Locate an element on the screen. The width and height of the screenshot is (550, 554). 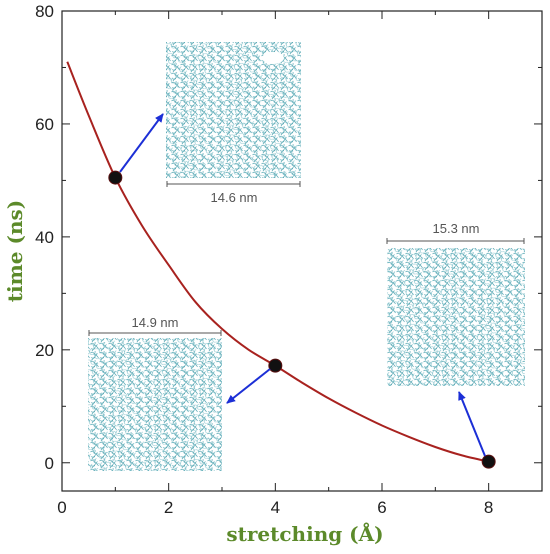
scale-label-15-3: 15.3 nm is located at coordinates (456, 228).